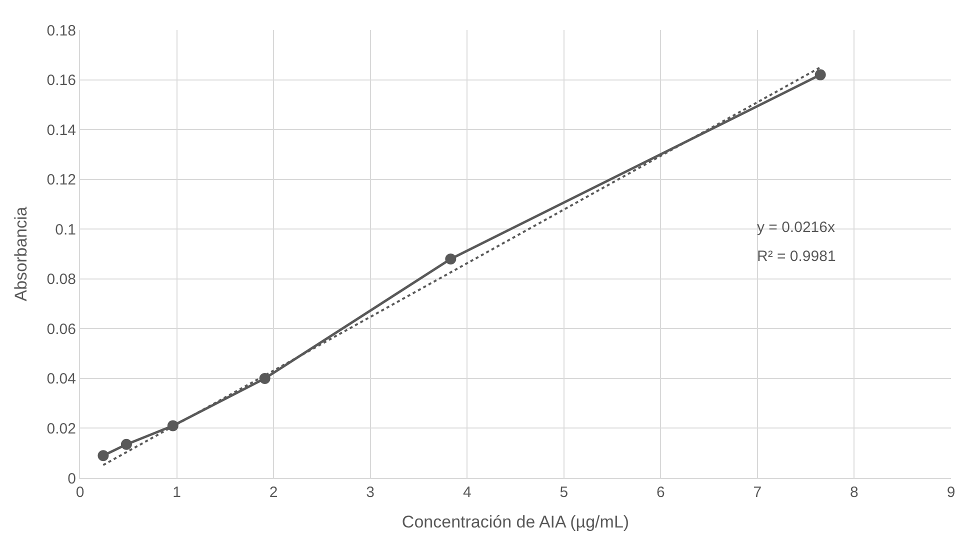 This screenshot has height=548, width=971. What do you see at coordinates (61, 130) in the screenshot?
I see `y-tick-label: 0.14` at bounding box center [61, 130].